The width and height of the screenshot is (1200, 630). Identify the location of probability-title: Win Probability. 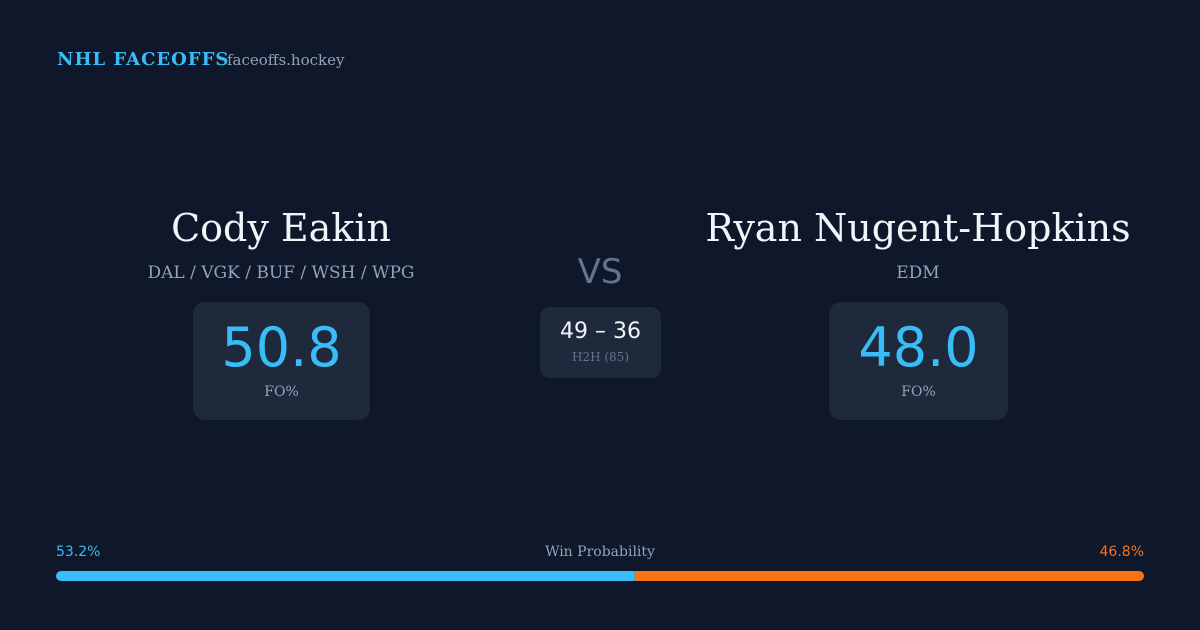
(600, 552).